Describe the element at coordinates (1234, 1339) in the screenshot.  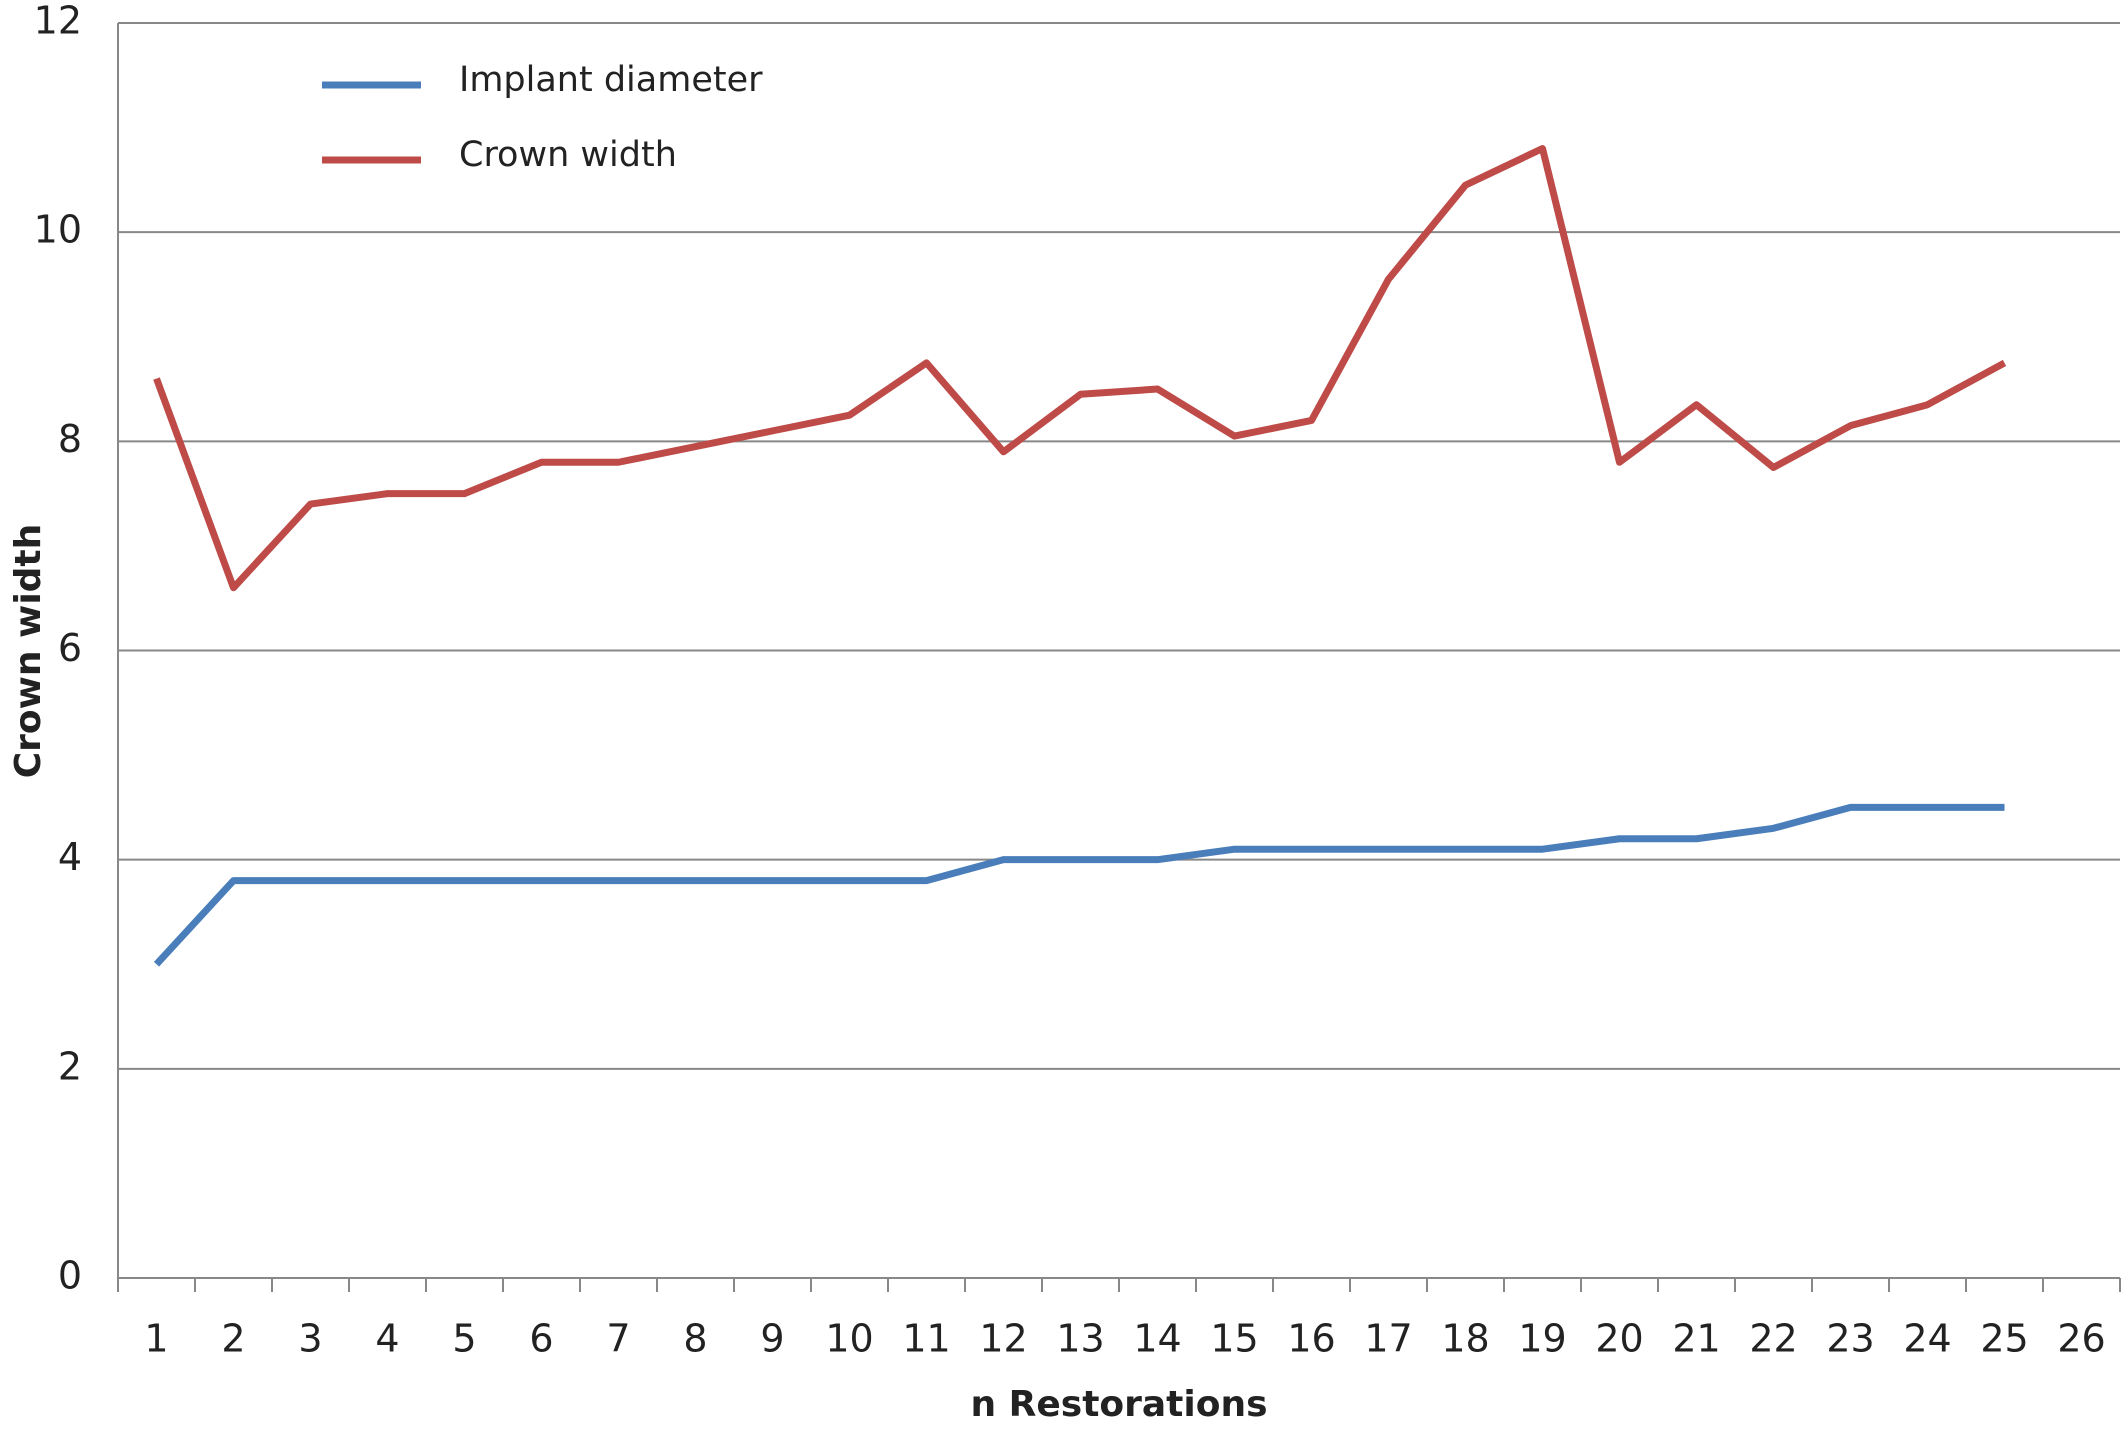
I see `x-tick-label: 15` at that location.